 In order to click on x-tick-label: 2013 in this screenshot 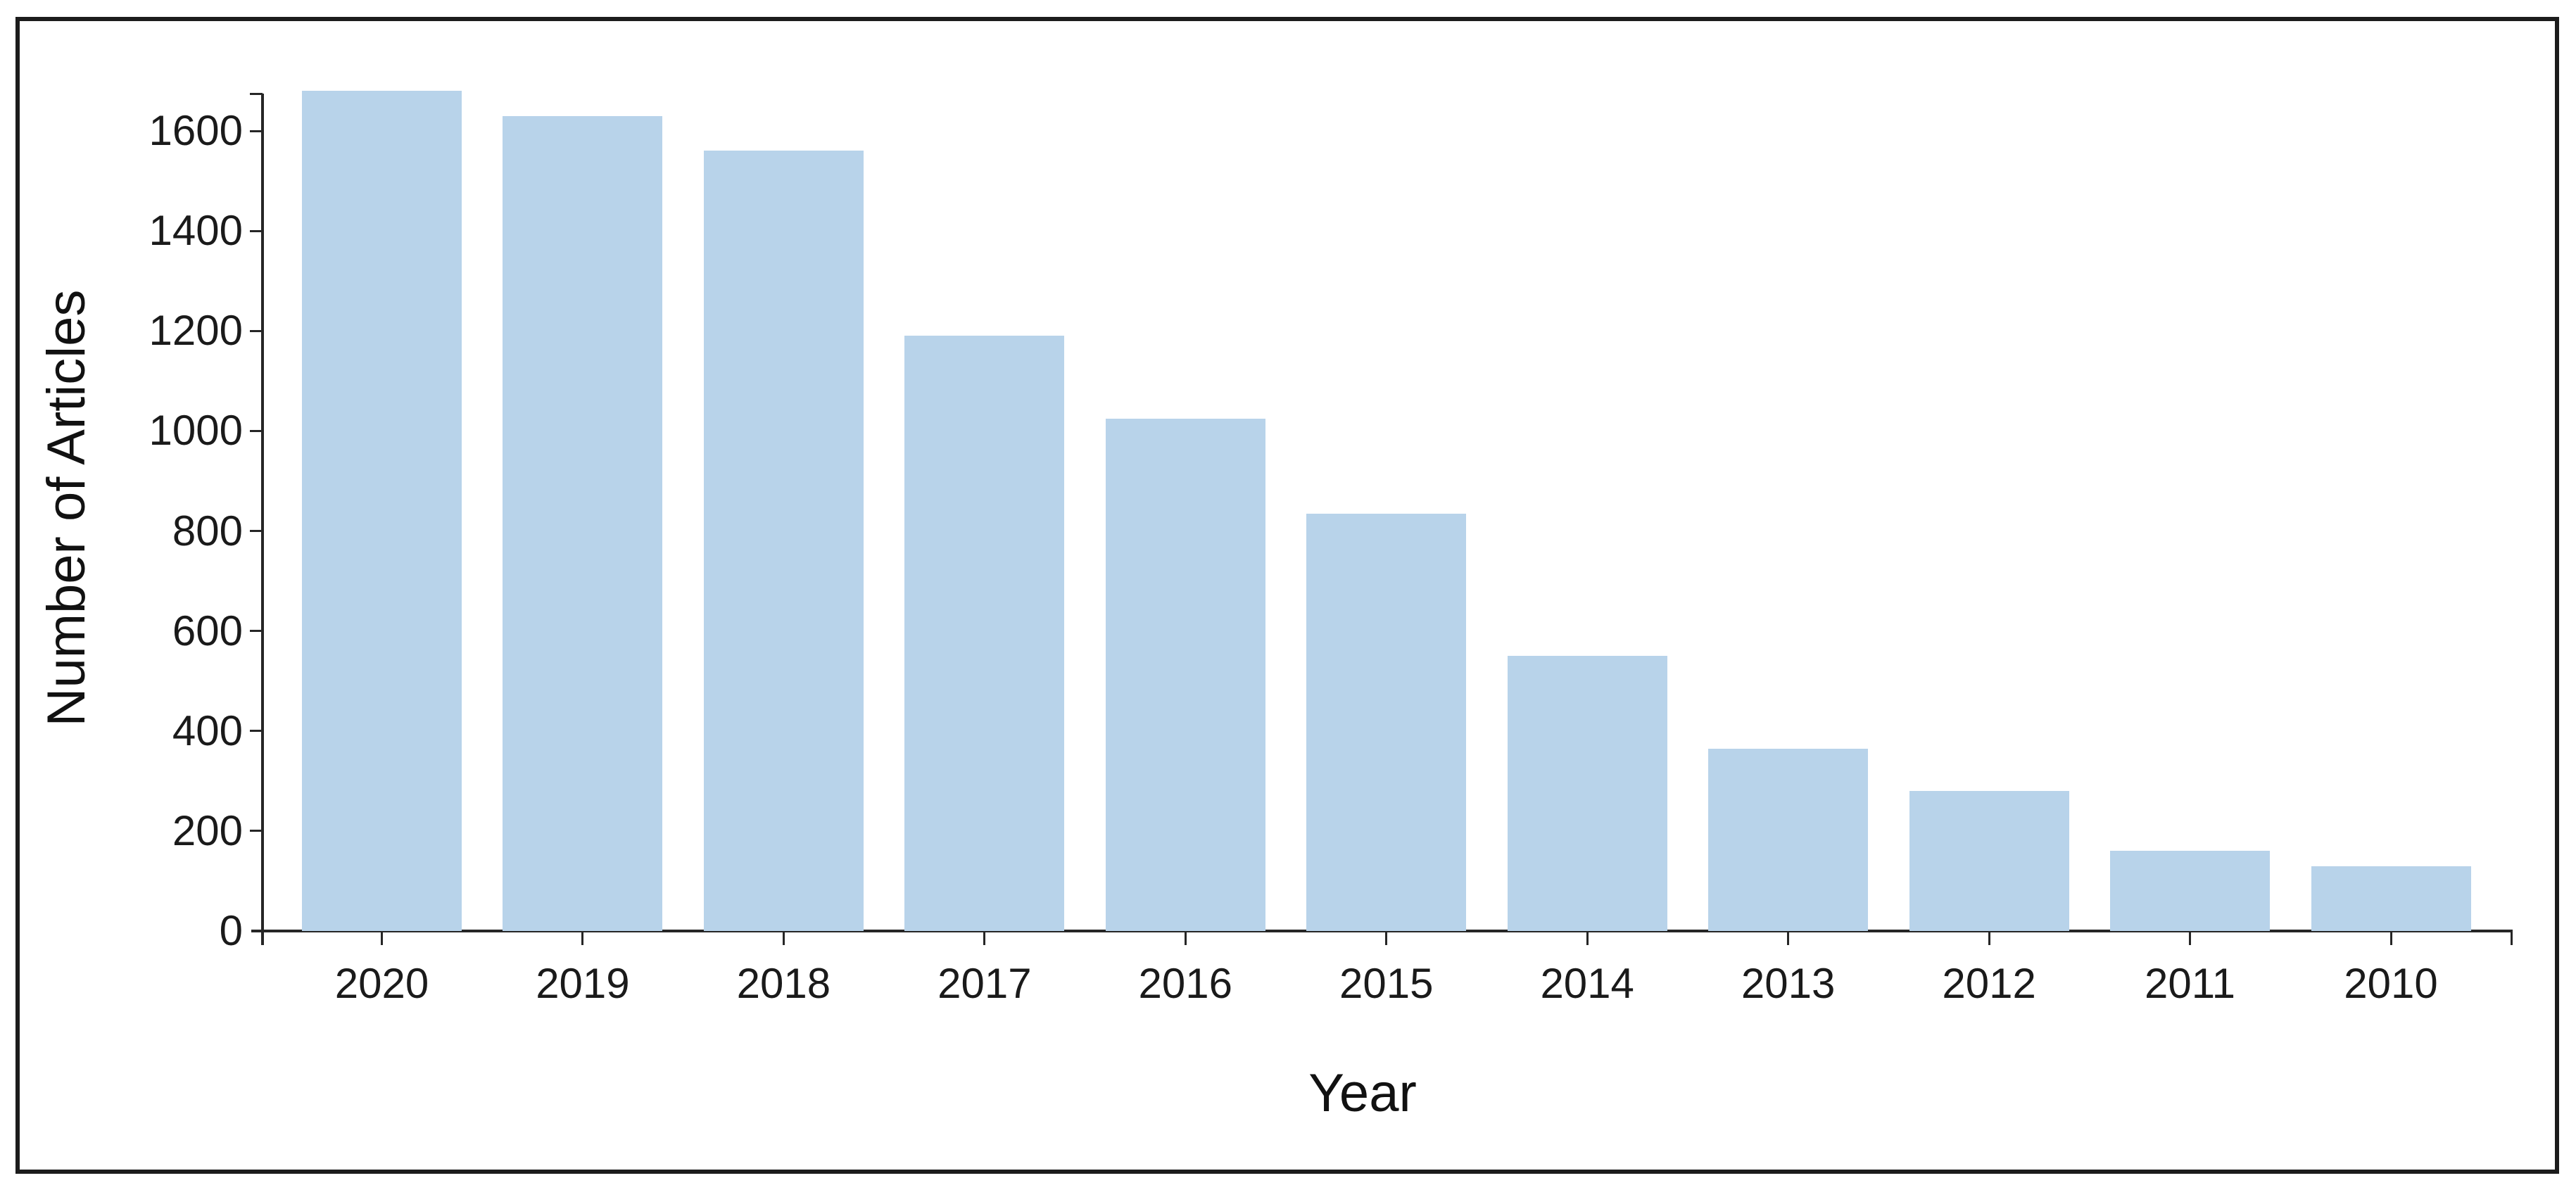, I will do `click(1788, 984)`.